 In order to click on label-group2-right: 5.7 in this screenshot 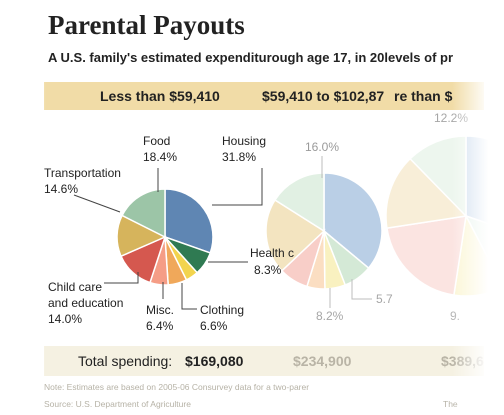, I will do `click(384, 299)`.